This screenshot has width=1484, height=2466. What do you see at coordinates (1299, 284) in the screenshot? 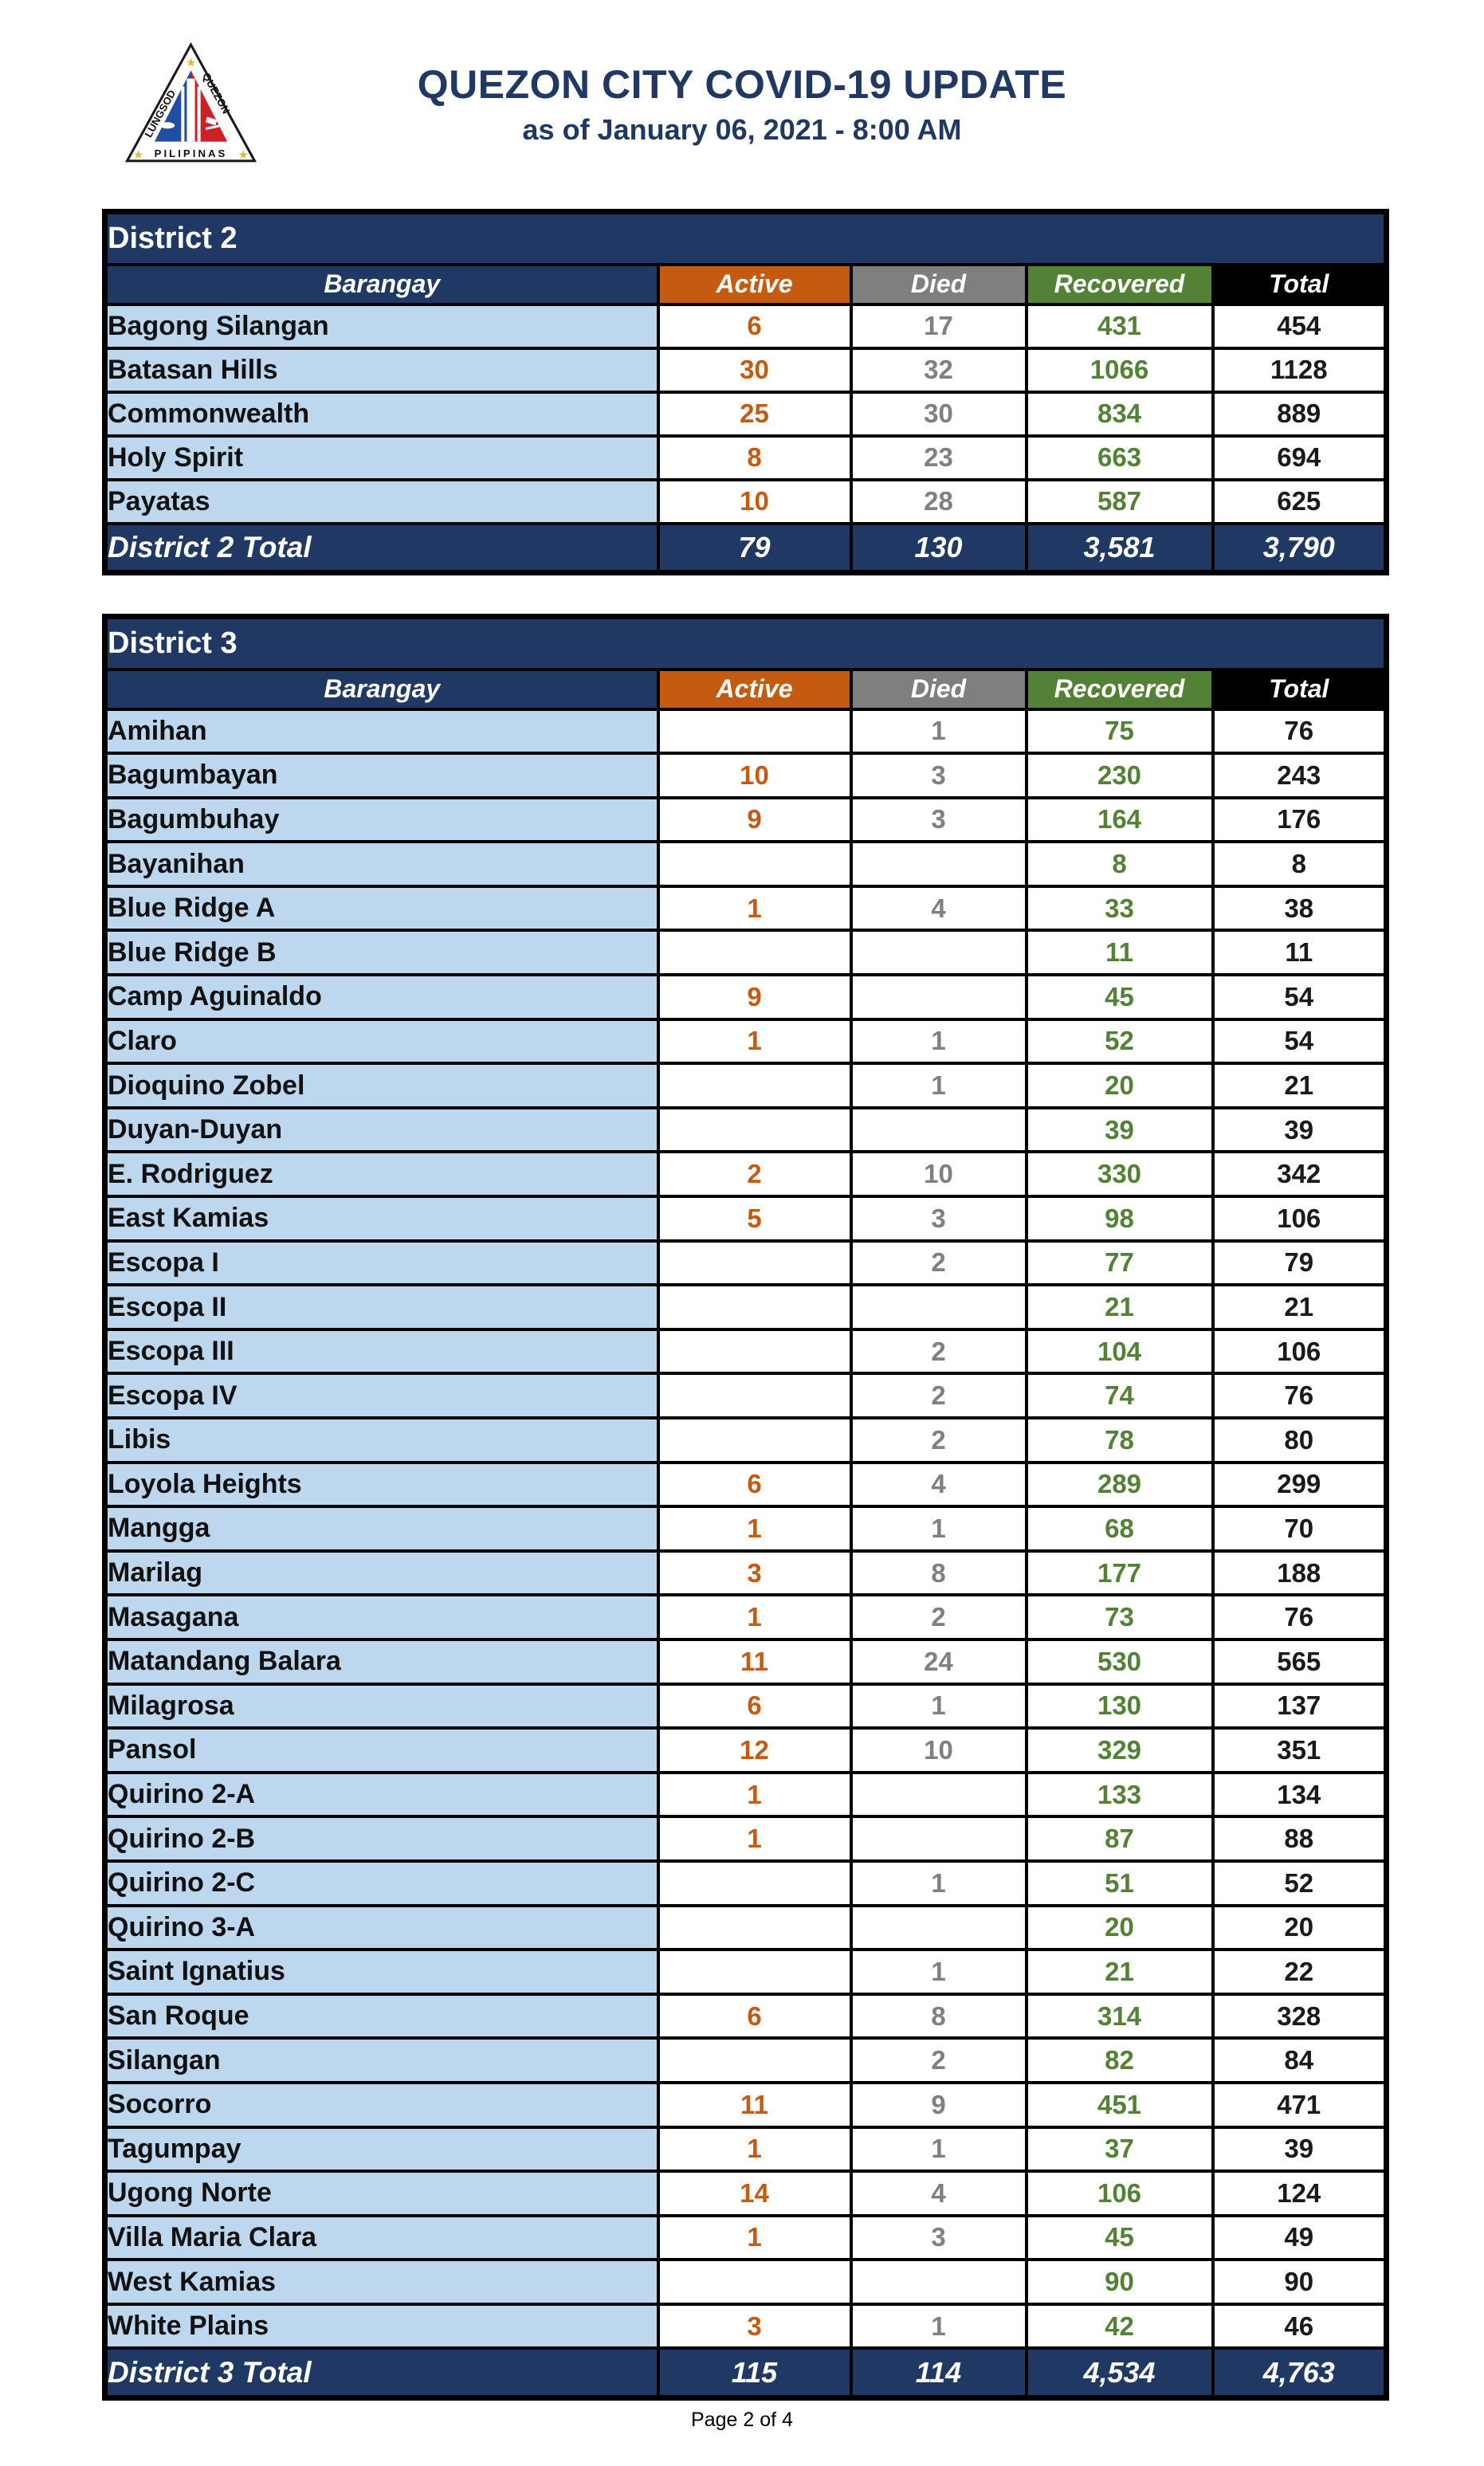
I see `column-header-total: Total` at bounding box center [1299, 284].